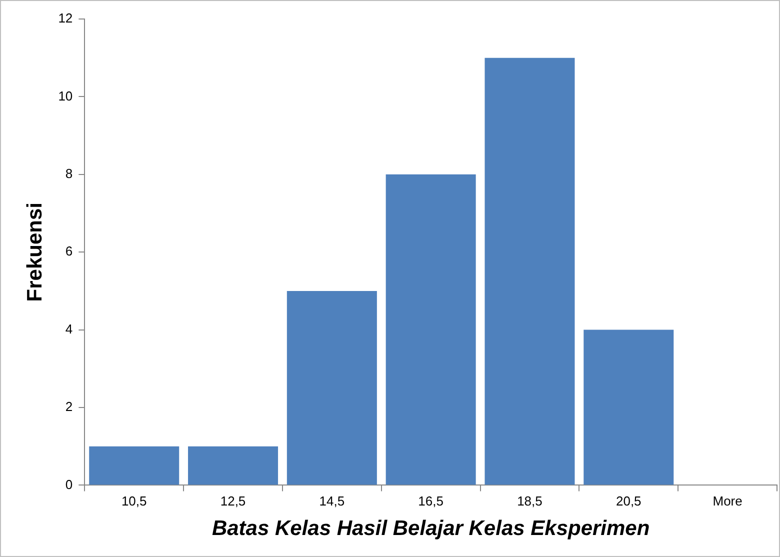 Image resolution: width=780 pixels, height=557 pixels. Describe the element at coordinates (69, 328) in the screenshot. I see `y-tick-label: 4` at that location.